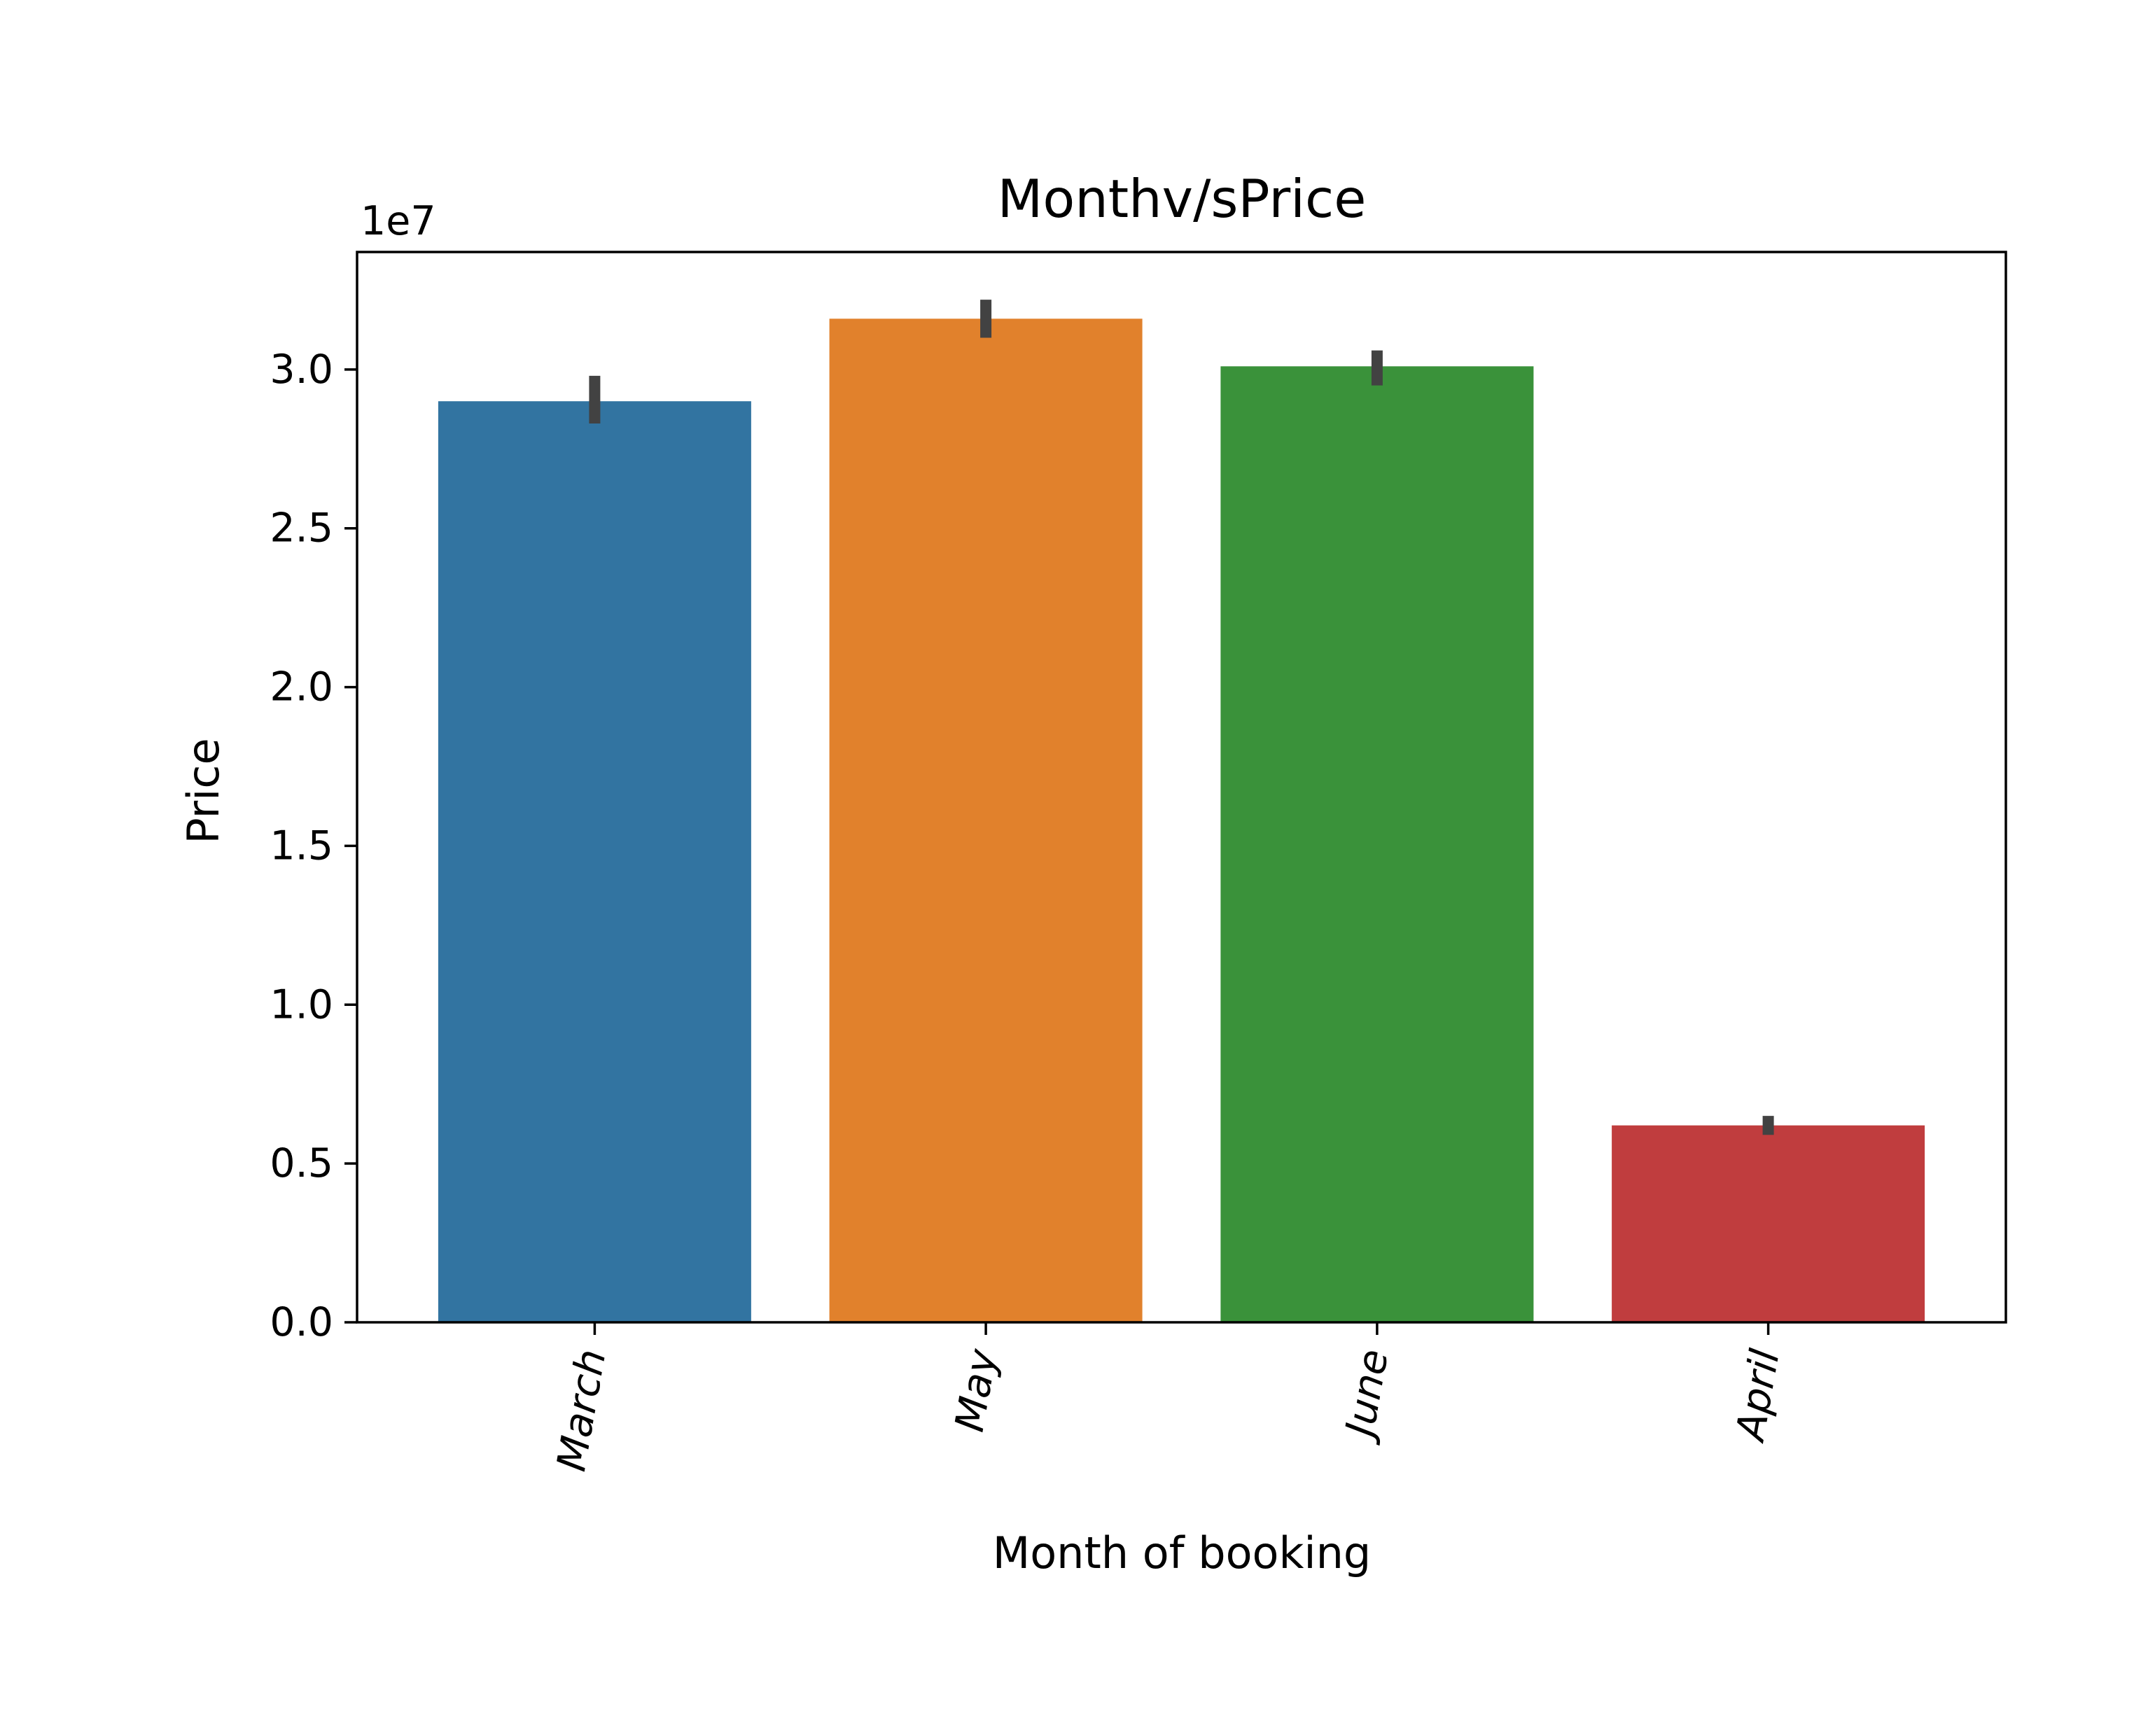 This screenshot has height=1736, width=2155. I want to click on y-axis-title: Price, so click(203, 791).